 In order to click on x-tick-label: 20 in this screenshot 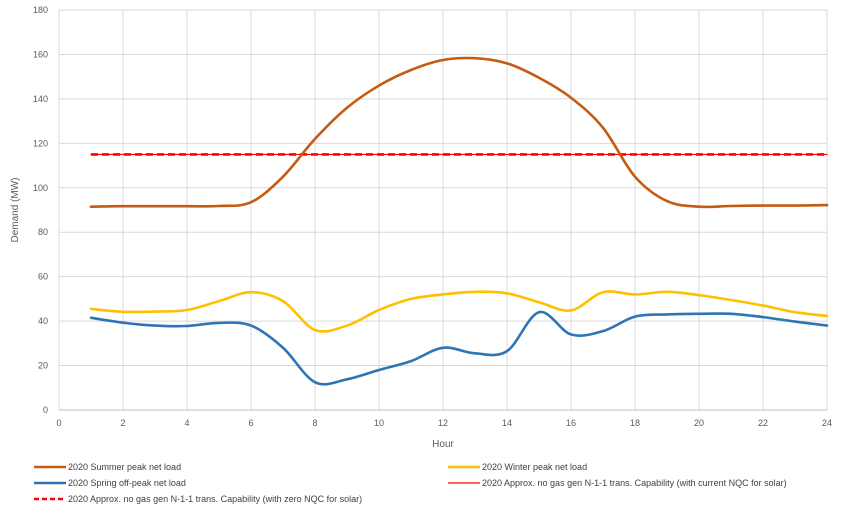, I will do `click(699, 423)`.